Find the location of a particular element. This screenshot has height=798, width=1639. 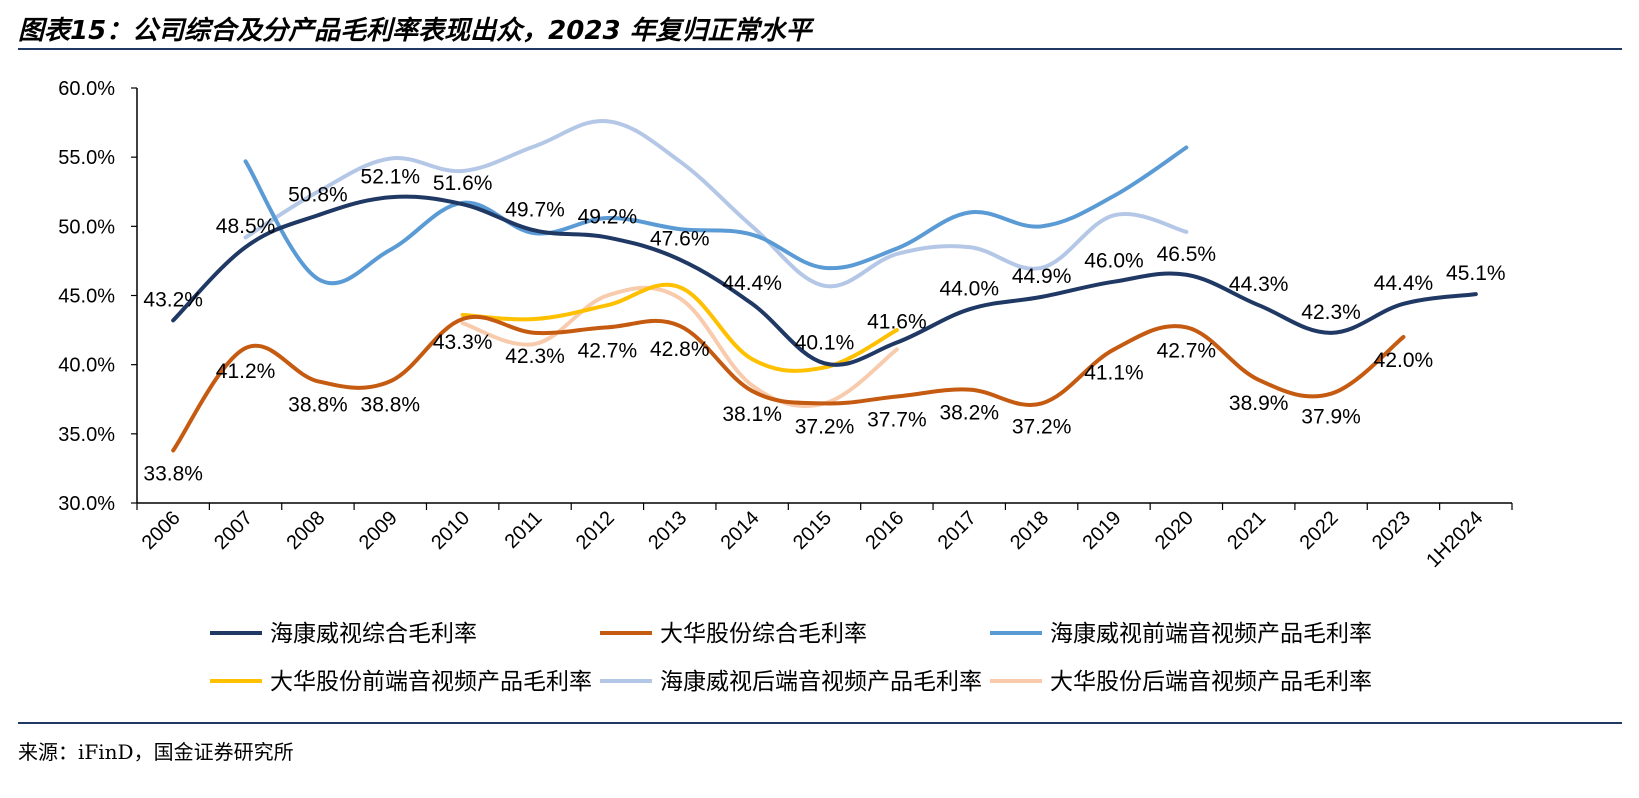

data-label: 41.2% is located at coordinates (246, 371).